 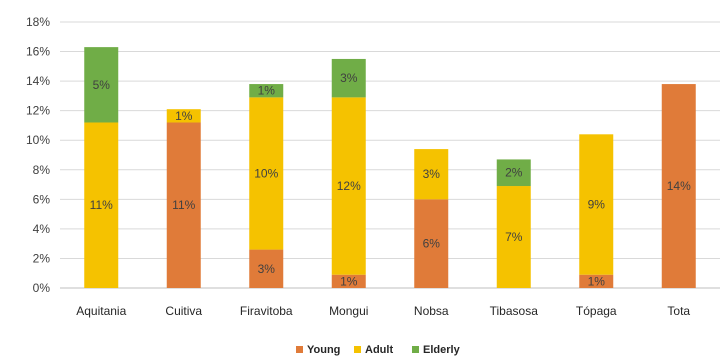 What do you see at coordinates (38, 155) in the screenshot?
I see `y-axis-tick-labels: 0% 2% 4% 6% 8% 10% 12% 14% 16% 18%` at bounding box center [38, 155].